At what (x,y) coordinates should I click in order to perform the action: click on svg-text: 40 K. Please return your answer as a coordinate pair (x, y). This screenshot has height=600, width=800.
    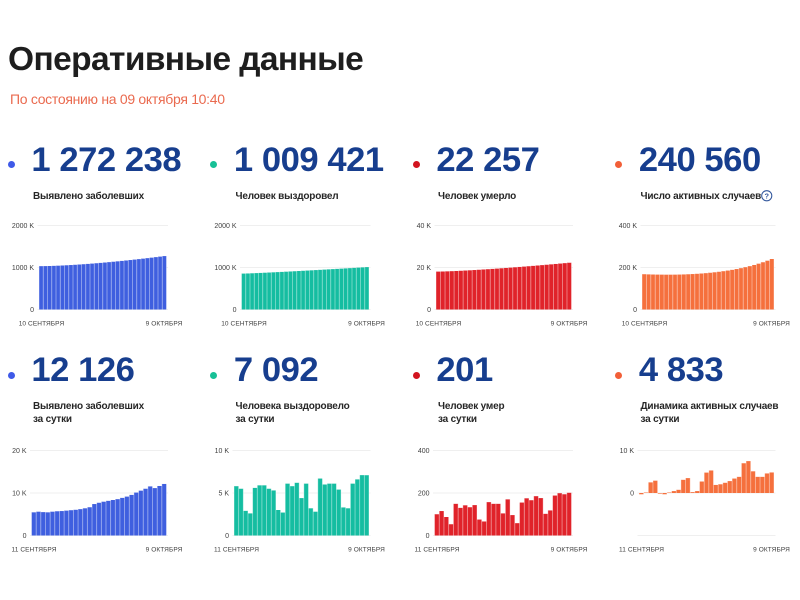
    Looking at the image, I should click on (424, 226).